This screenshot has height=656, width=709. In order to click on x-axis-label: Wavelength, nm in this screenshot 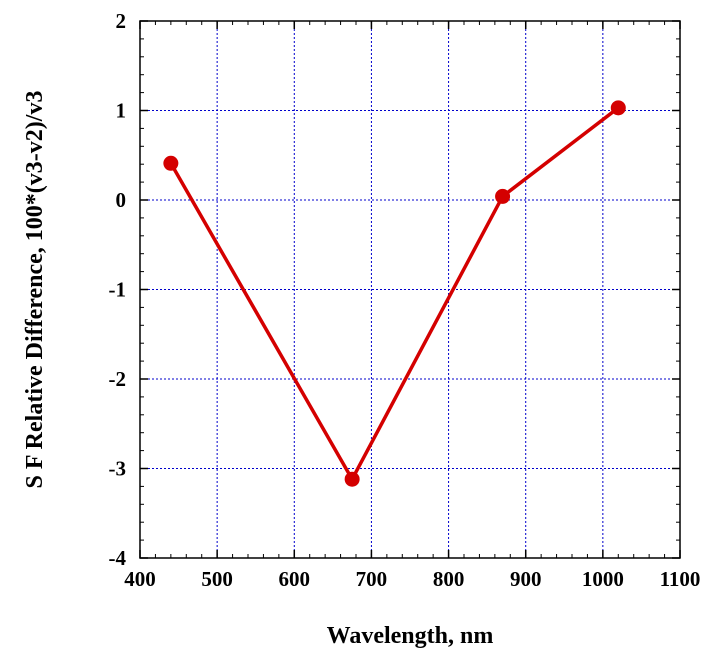, I will do `click(410, 636)`.